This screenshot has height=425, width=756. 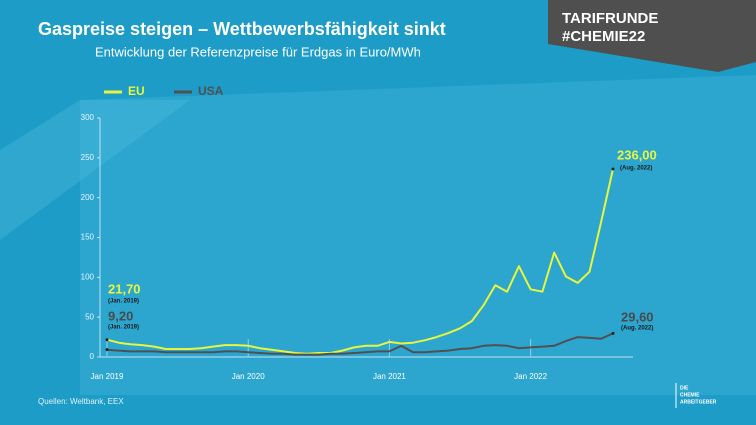 What do you see at coordinates (89, 316) in the screenshot?
I see `y-tick-label: 50` at bounding box center [89, 316].